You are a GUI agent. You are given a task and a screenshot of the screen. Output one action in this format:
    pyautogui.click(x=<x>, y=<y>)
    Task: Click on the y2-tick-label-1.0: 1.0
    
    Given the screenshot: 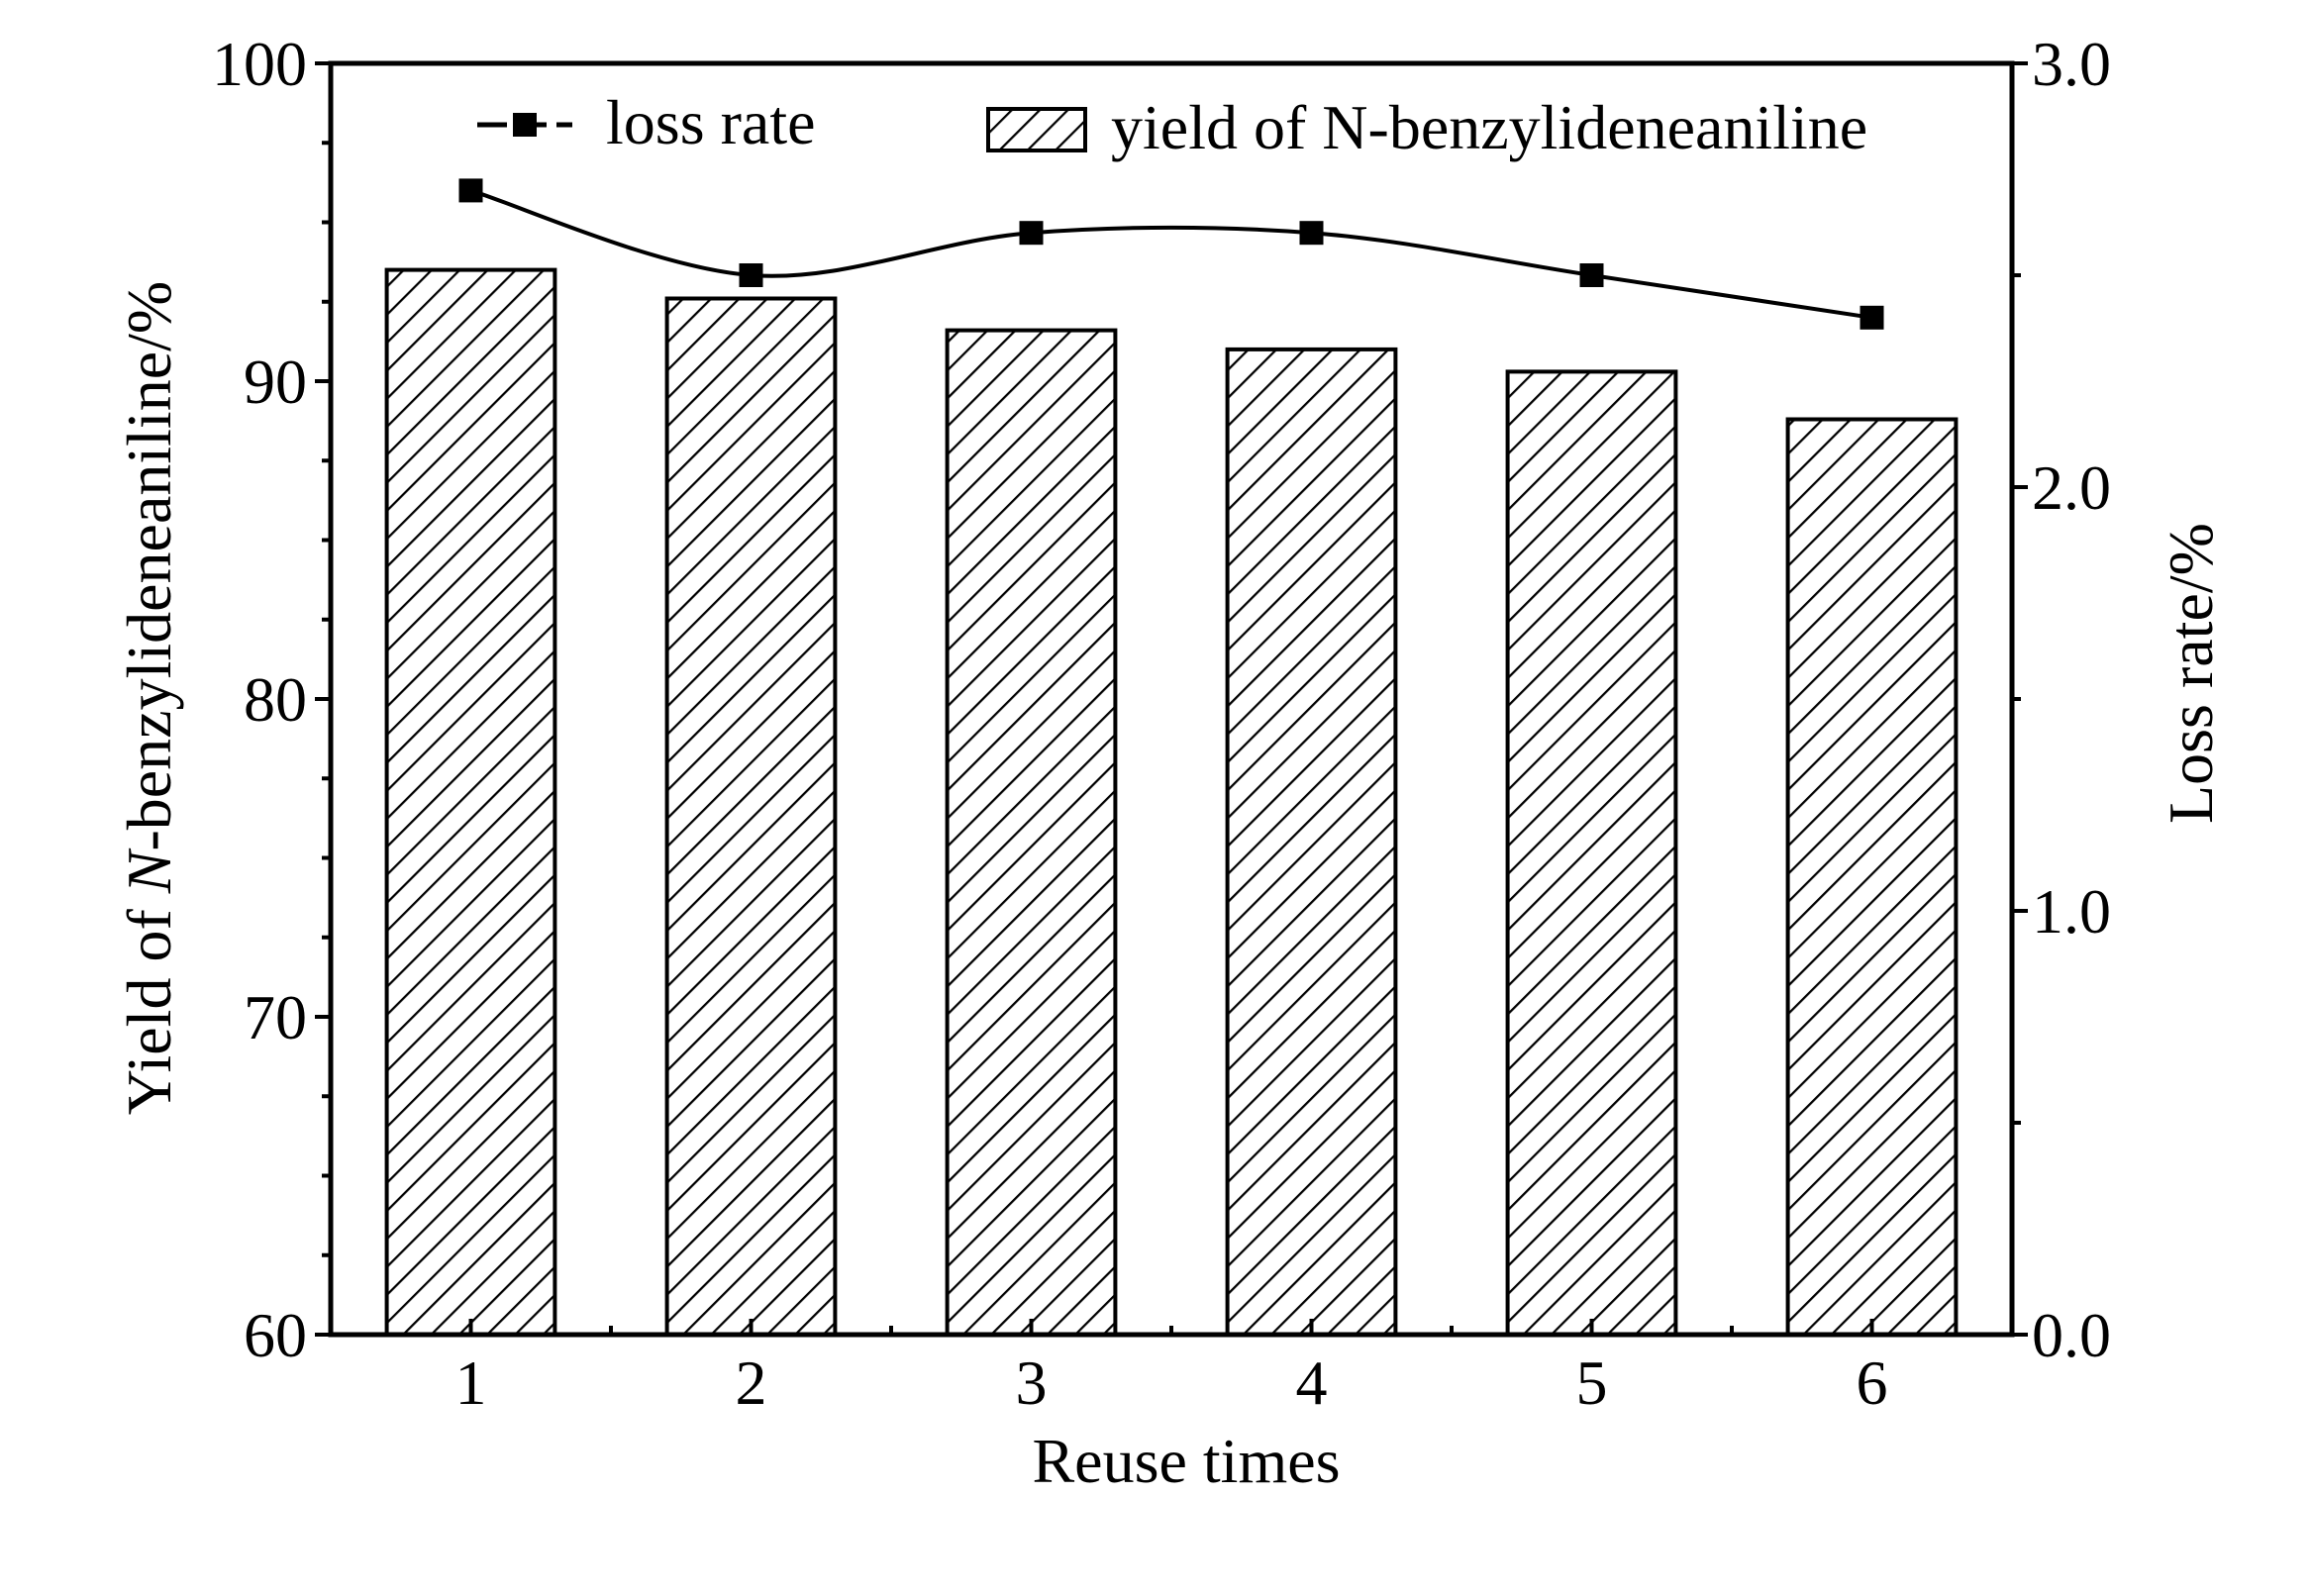 What is the action you would take?
    pyautogui.click(x=2071, y=911)
    